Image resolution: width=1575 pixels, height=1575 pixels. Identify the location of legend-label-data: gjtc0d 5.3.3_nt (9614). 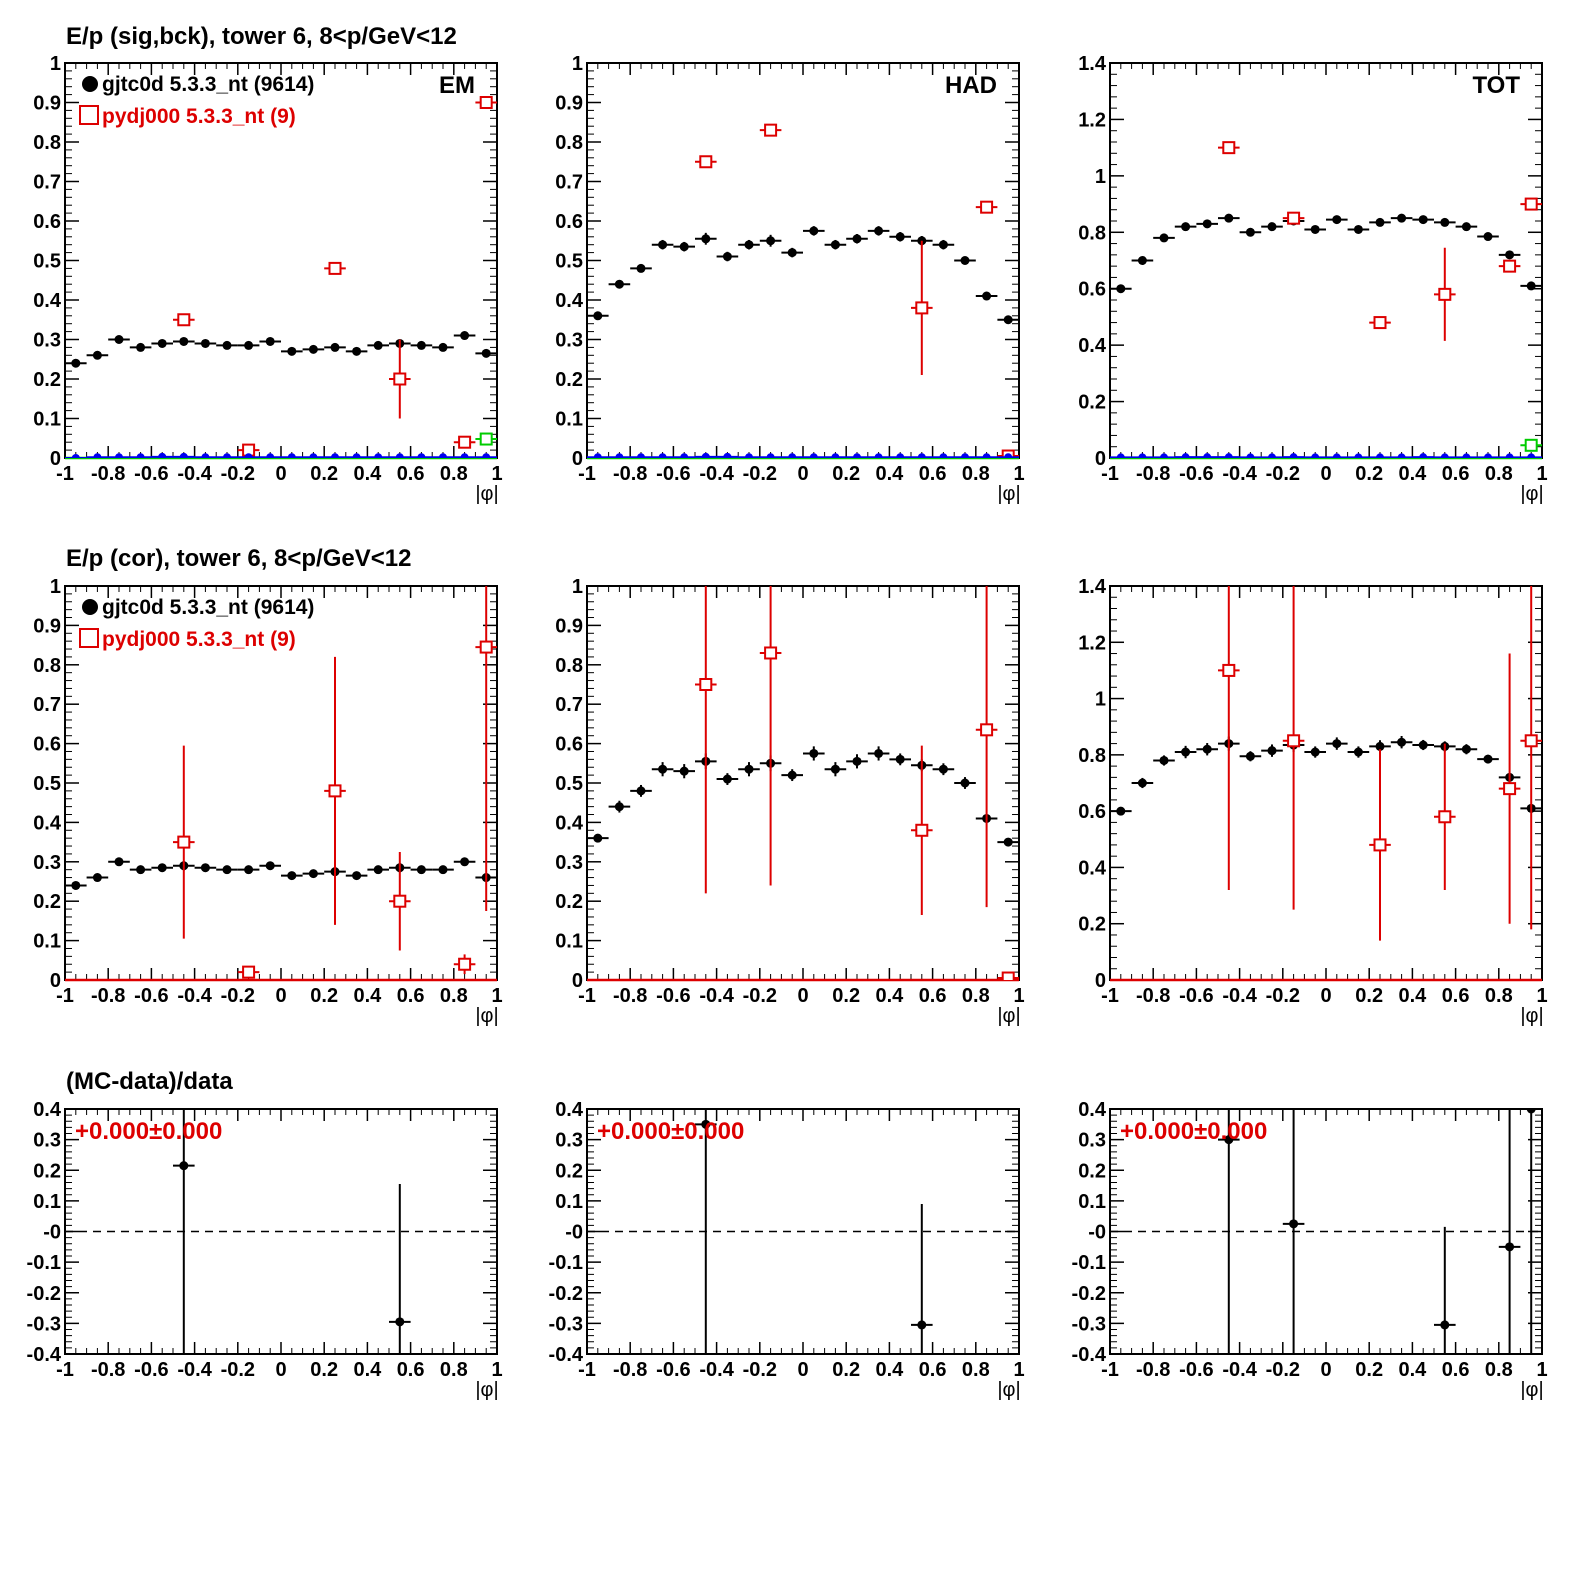
(208, 607).